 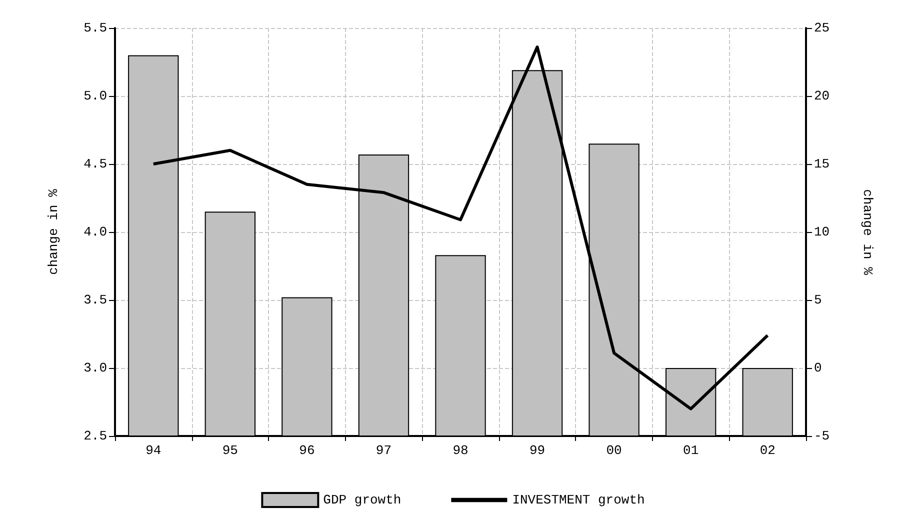 What do you see at coordinates (95, 164) in the screenshot?
I see `y-tick-label: 4.5` at bounding box center [95, 164].